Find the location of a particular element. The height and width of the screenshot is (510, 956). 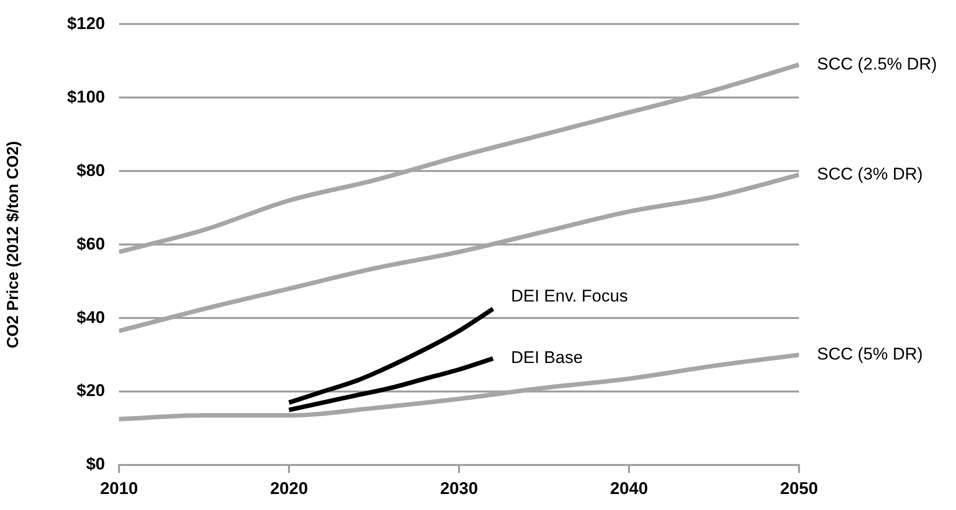

y-axis-title: CO2 Price (2012 $/ton CO2) is located at coordinates (13, 244).